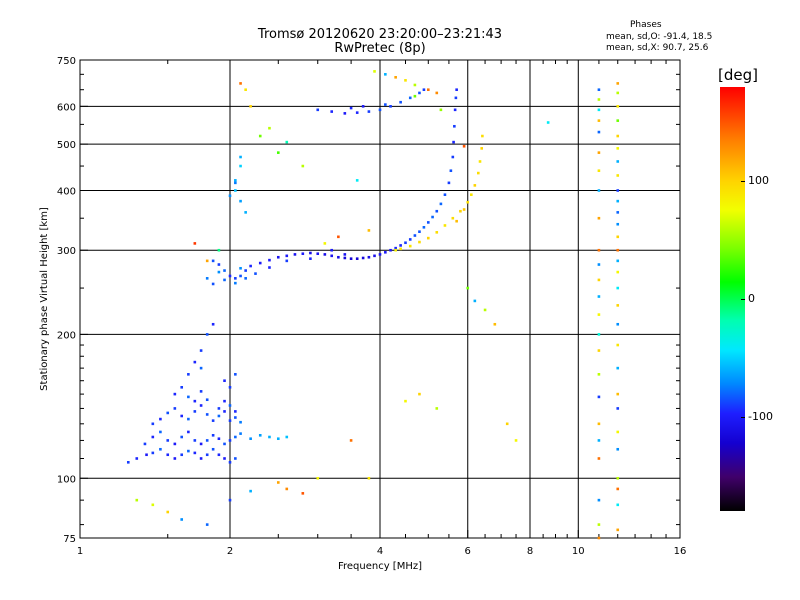  Describe the element at coordinates (468, 551) in the screenshot. I see `x-tick-label: 6` at that location.